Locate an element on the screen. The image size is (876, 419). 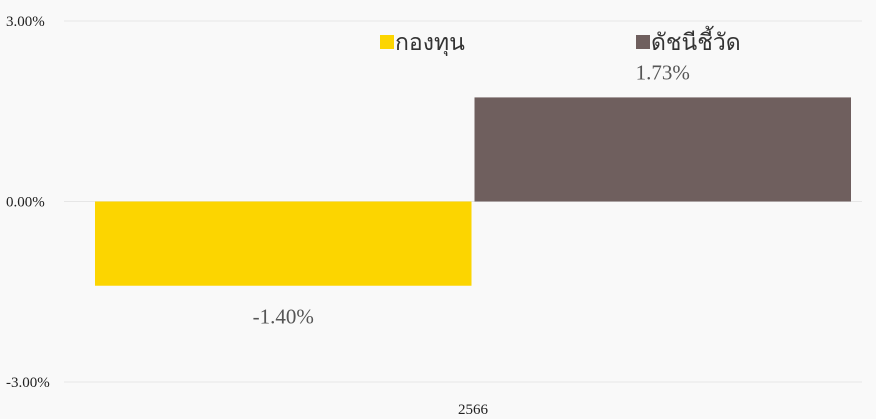
x-category-label: 2566 is located at coordinates (473, 410).